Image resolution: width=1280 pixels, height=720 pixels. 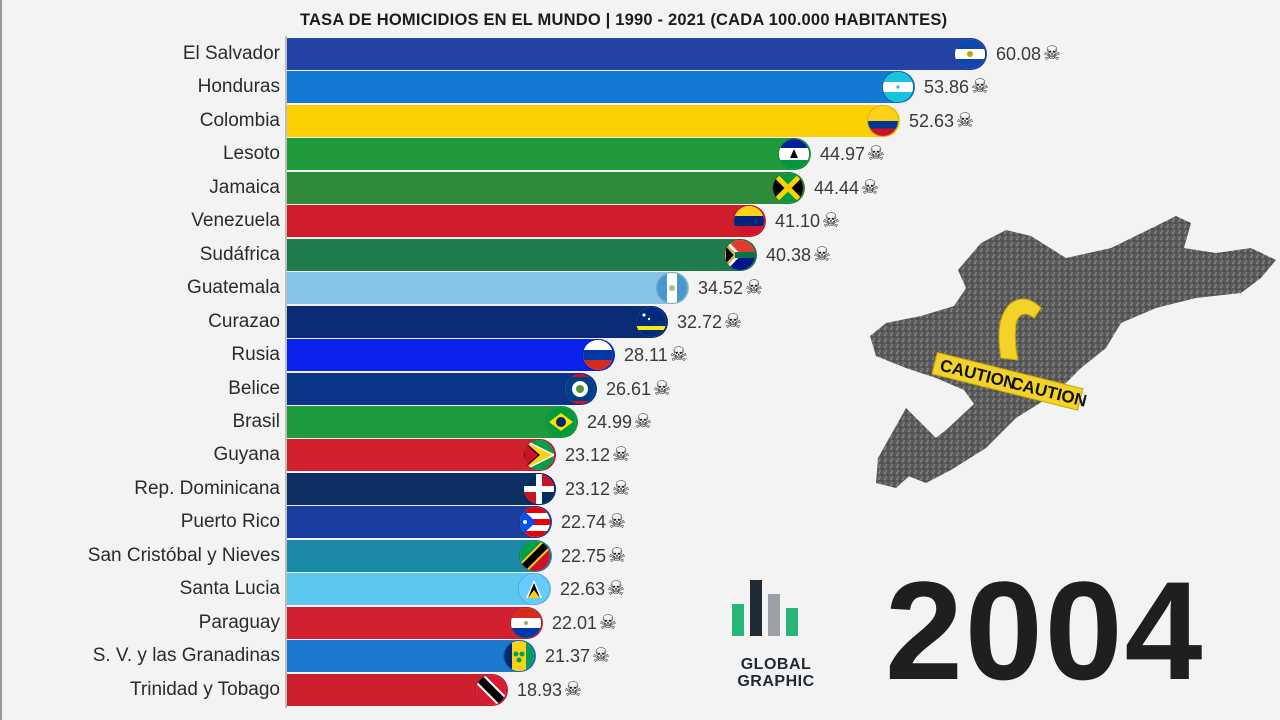 What do you see at coordinates (656, 355) in the screenshot?
I see `bar-value-label: 28.11 ☠` at bounding box center [656, 355].